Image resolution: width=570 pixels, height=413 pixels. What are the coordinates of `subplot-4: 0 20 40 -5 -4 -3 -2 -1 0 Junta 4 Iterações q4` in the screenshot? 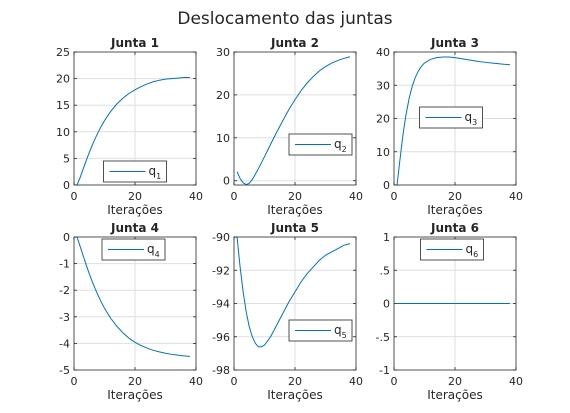 It's located at (131, 311).